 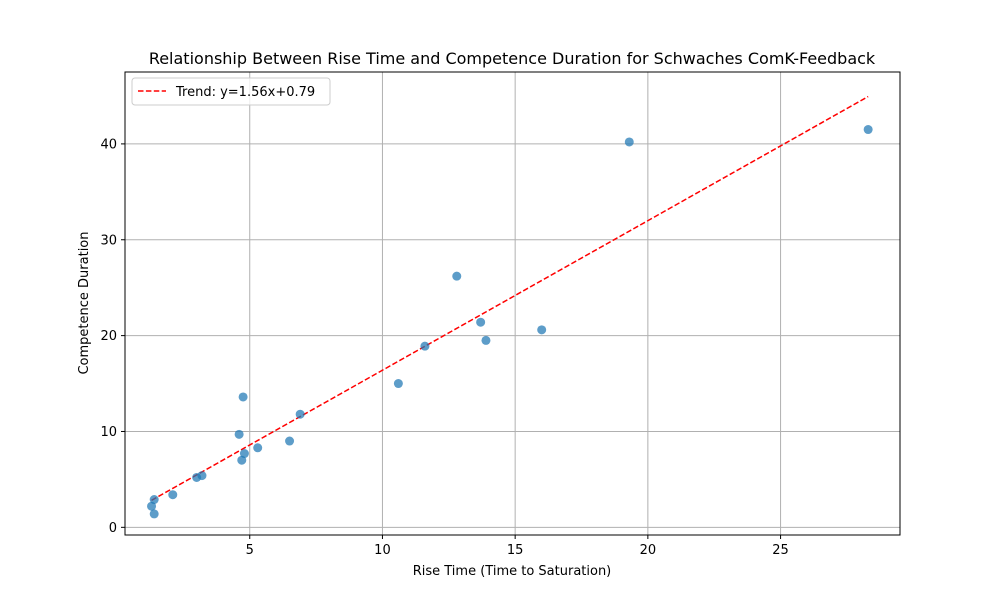 What do you see at coordinates (84, 302) in the screenshot?
I see `y-axis-label: Competence Duration` at bounding box center [84, 302].